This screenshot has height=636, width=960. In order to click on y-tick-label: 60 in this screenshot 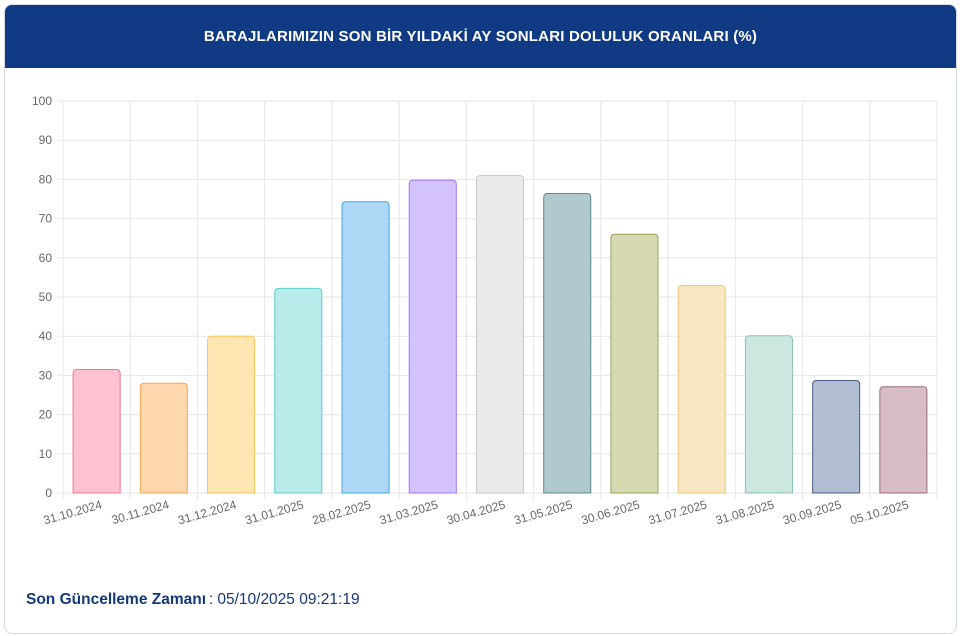, I will do `click(46, 258)`.